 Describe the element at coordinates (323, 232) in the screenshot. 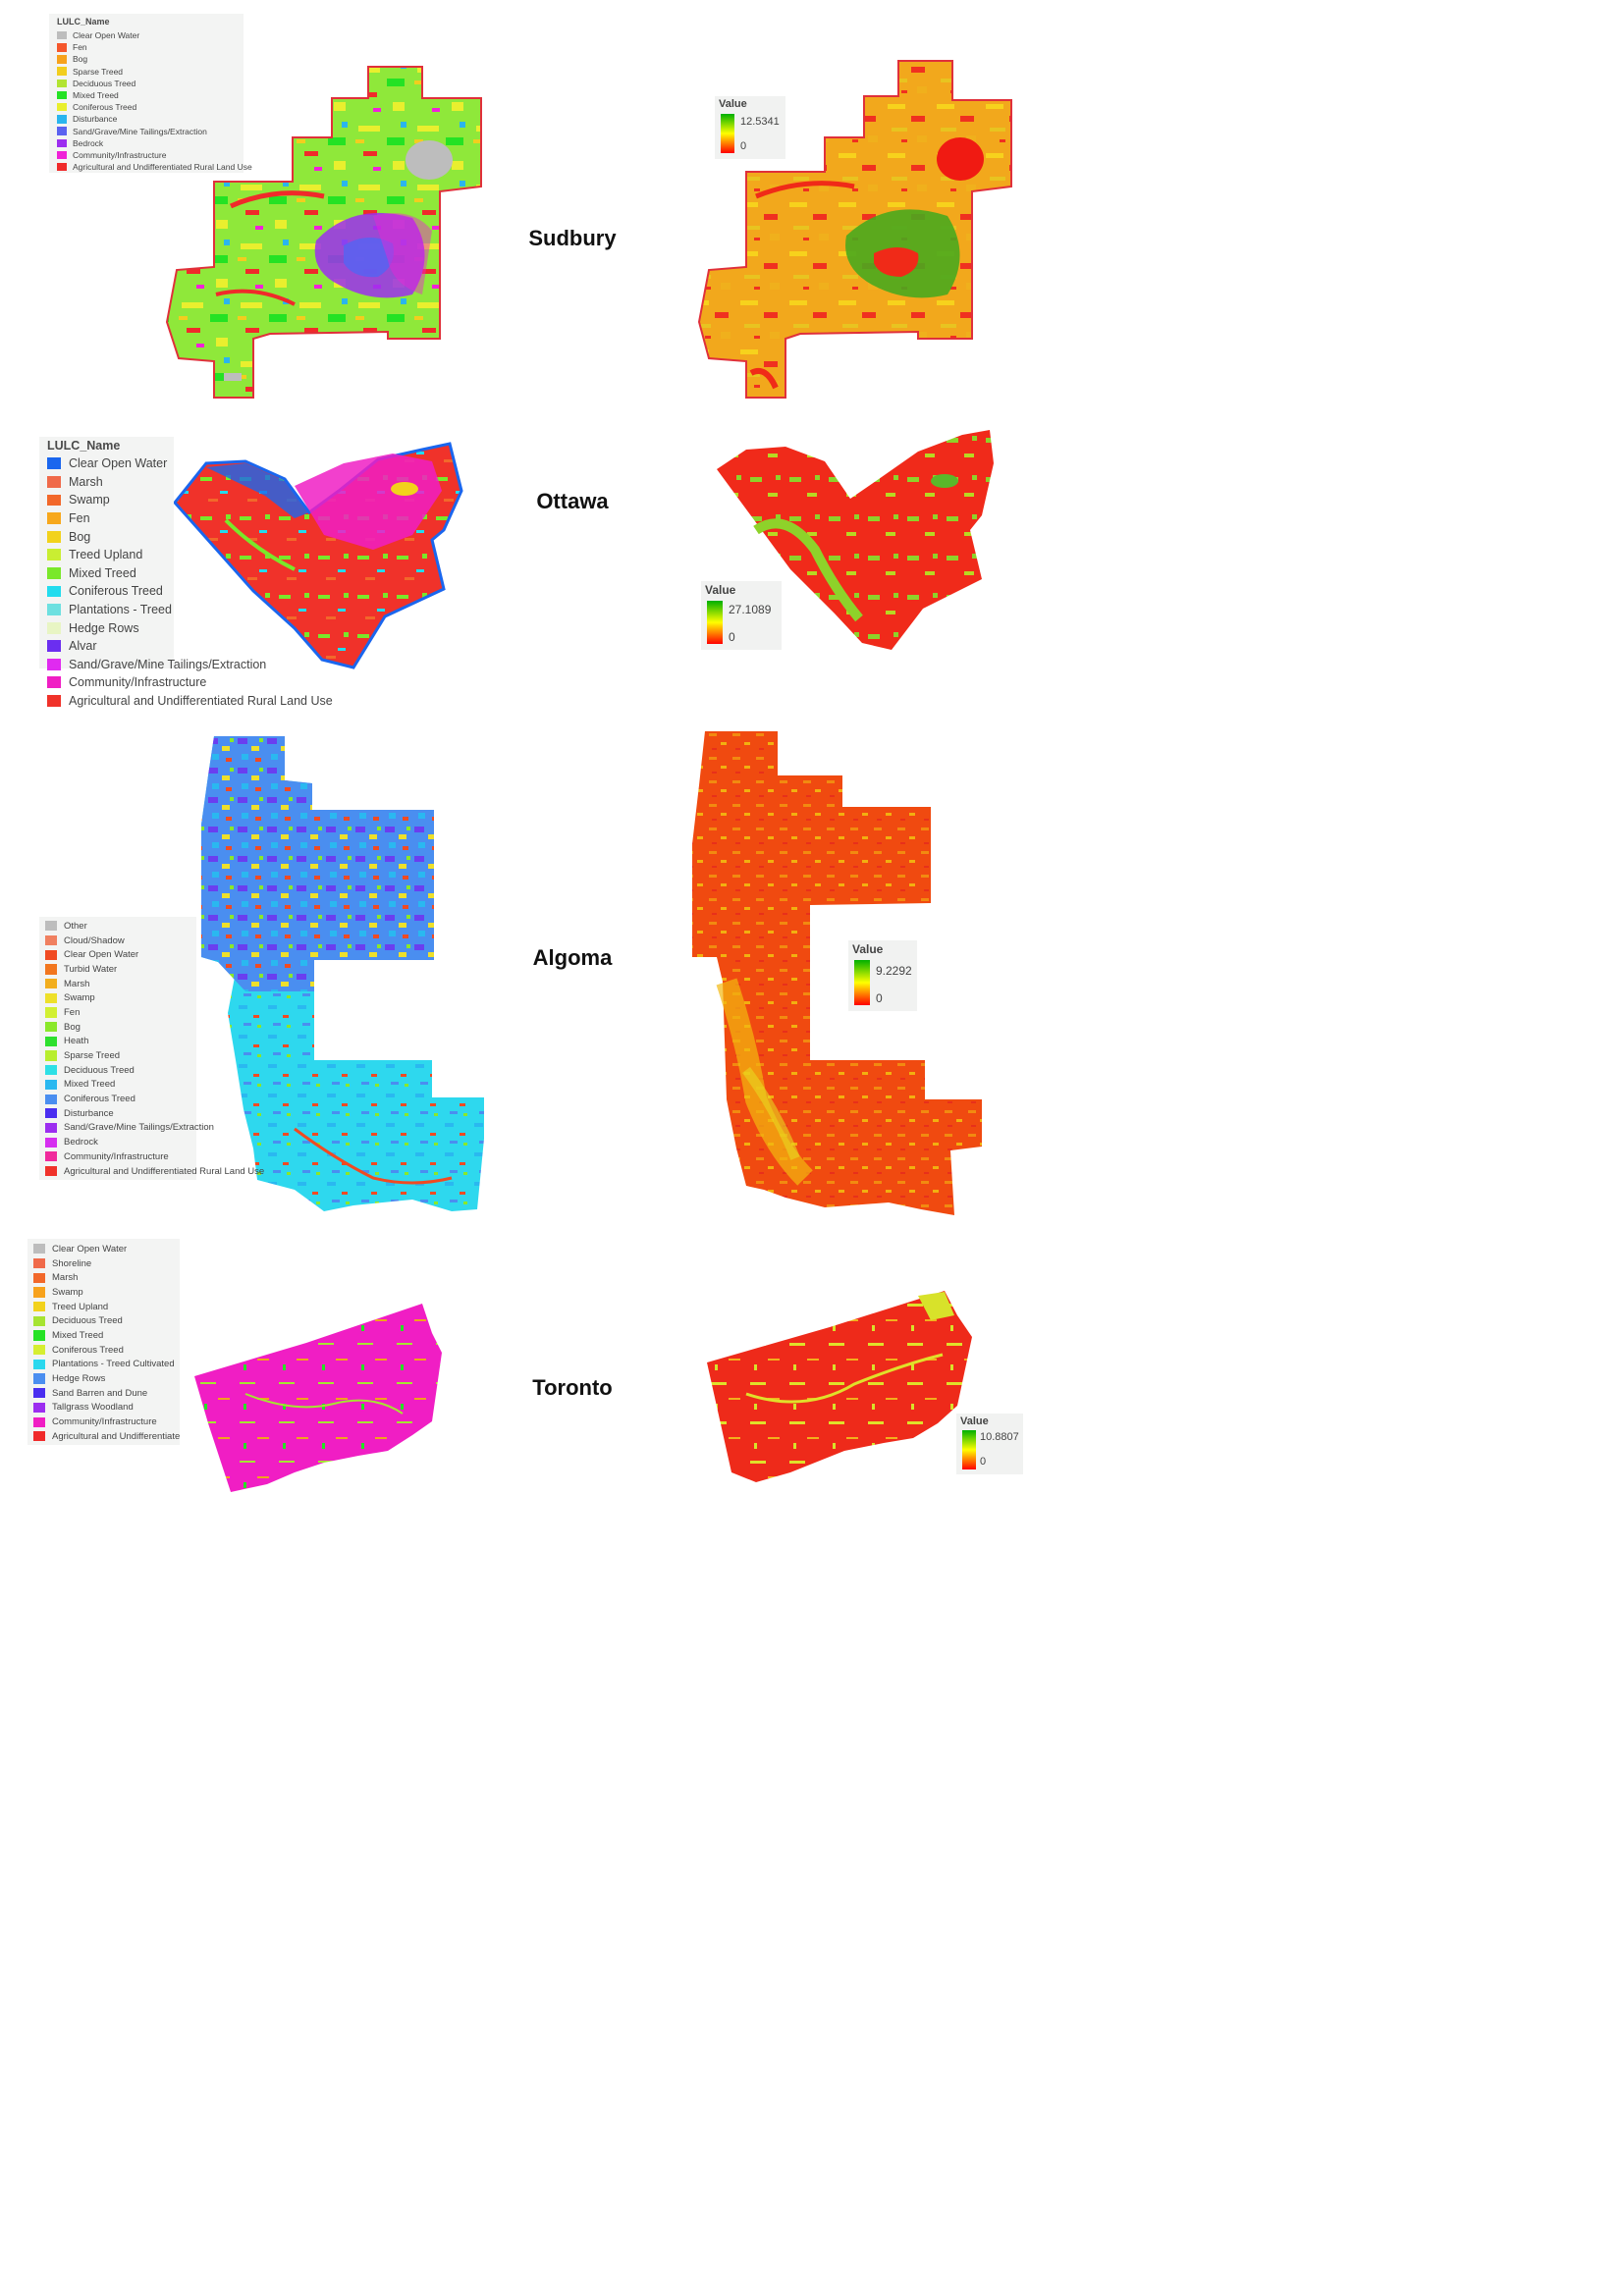

I see `sudbury-lulc-map` at that location.